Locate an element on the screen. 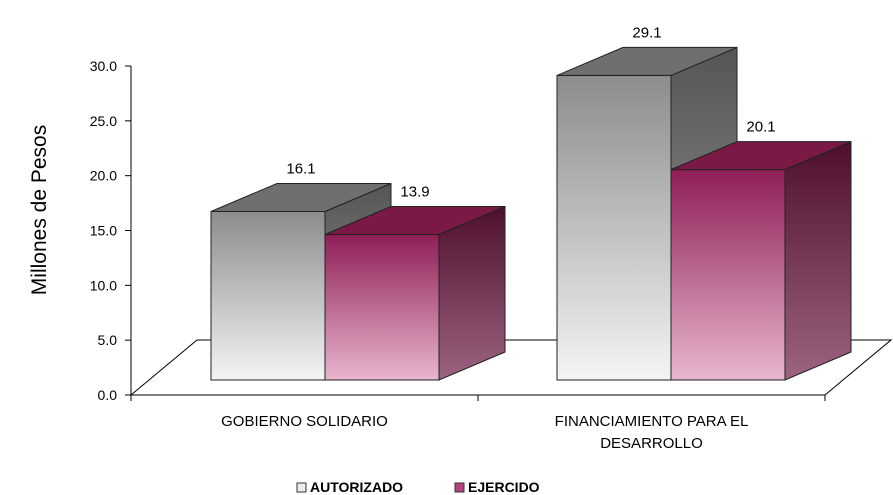  y-tick-label: 0.0 is located at coordinates (108, 395).